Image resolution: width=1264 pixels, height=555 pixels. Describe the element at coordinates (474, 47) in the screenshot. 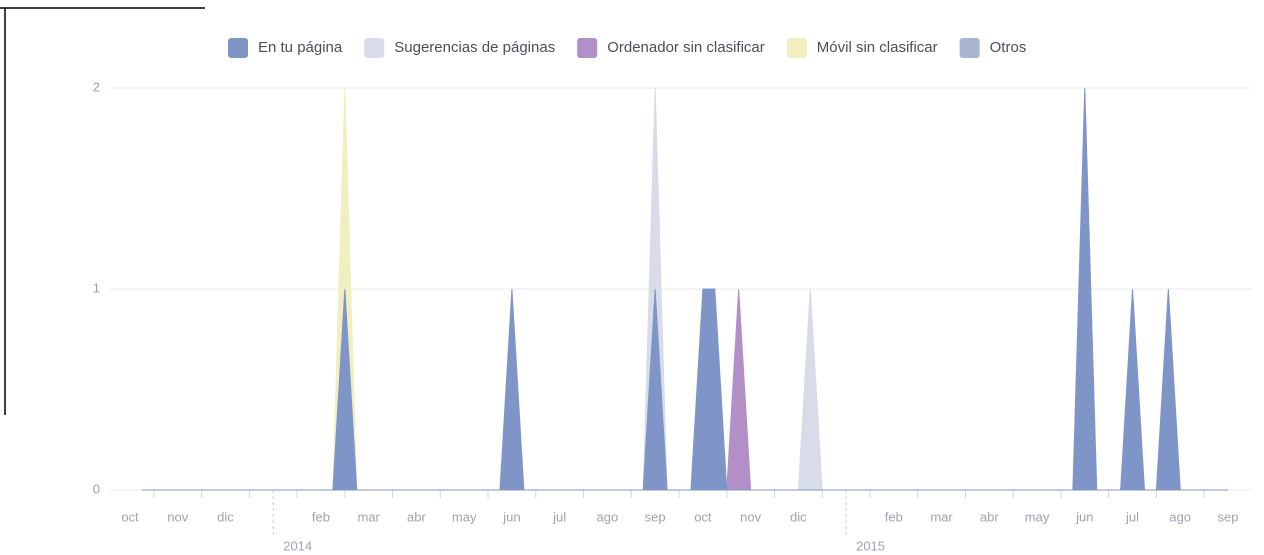

I see `legend-label: Sugerencias de páginas` at that location.